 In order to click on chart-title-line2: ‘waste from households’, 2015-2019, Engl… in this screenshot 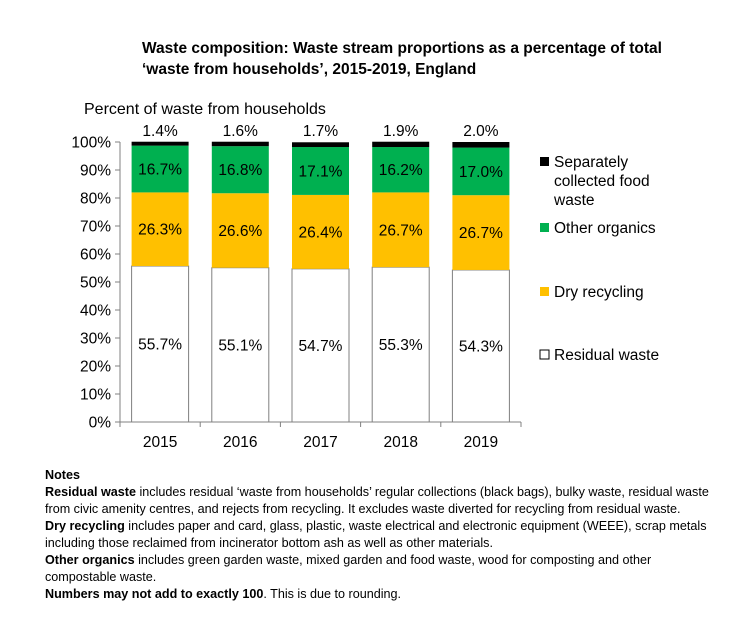, I will do `click(309, 69)`.